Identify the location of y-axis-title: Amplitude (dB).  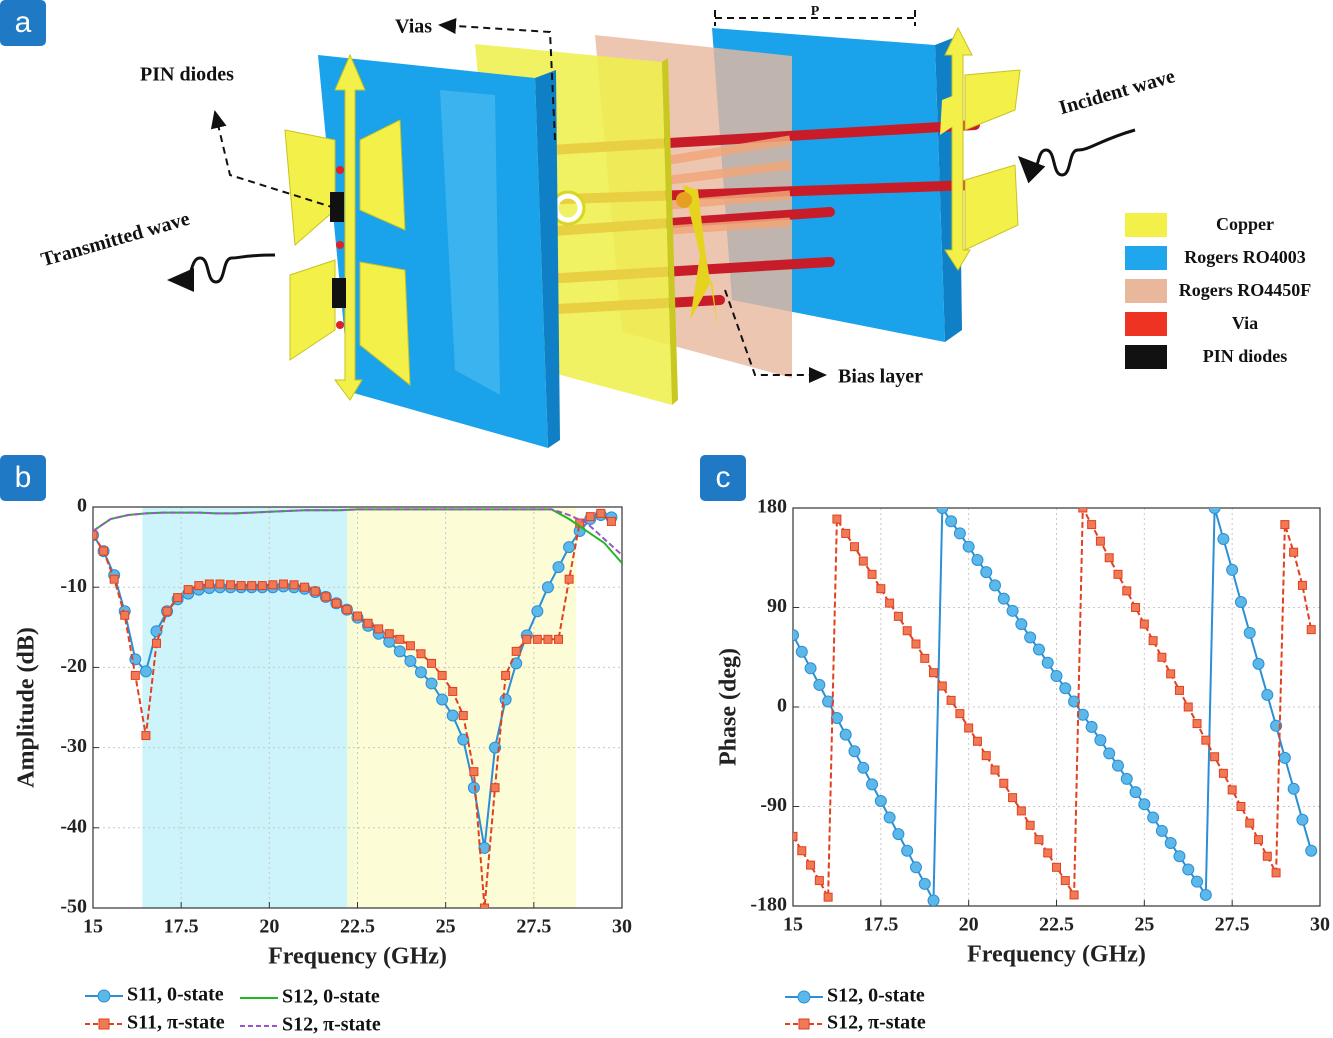
(27, 707).